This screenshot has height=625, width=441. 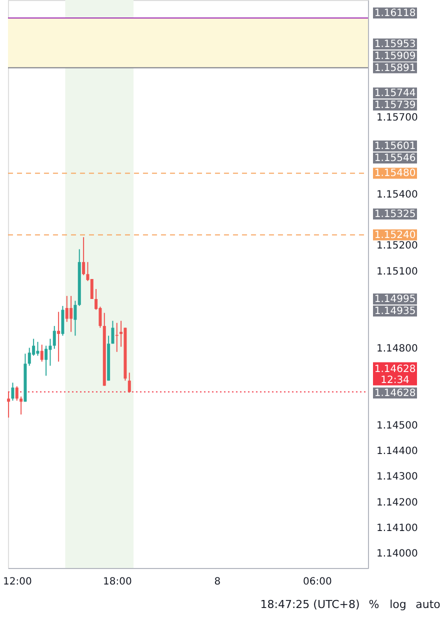 I want to click on y-tick-label: 1.14000, so click(x=397, y=554).